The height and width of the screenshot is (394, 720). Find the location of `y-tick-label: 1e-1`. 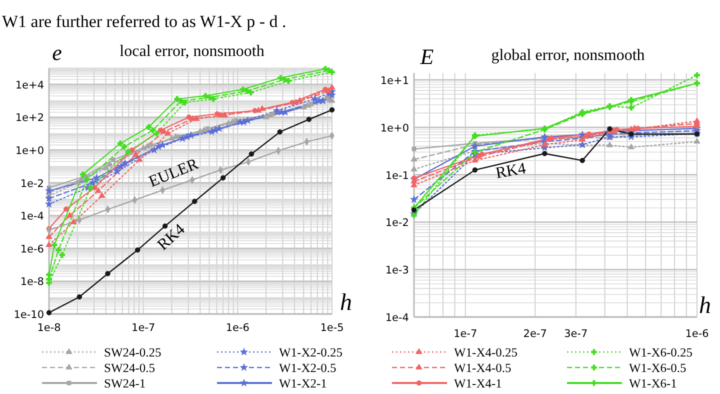

y-tick-label: 1e-1 is located at coordinates (397, 176).